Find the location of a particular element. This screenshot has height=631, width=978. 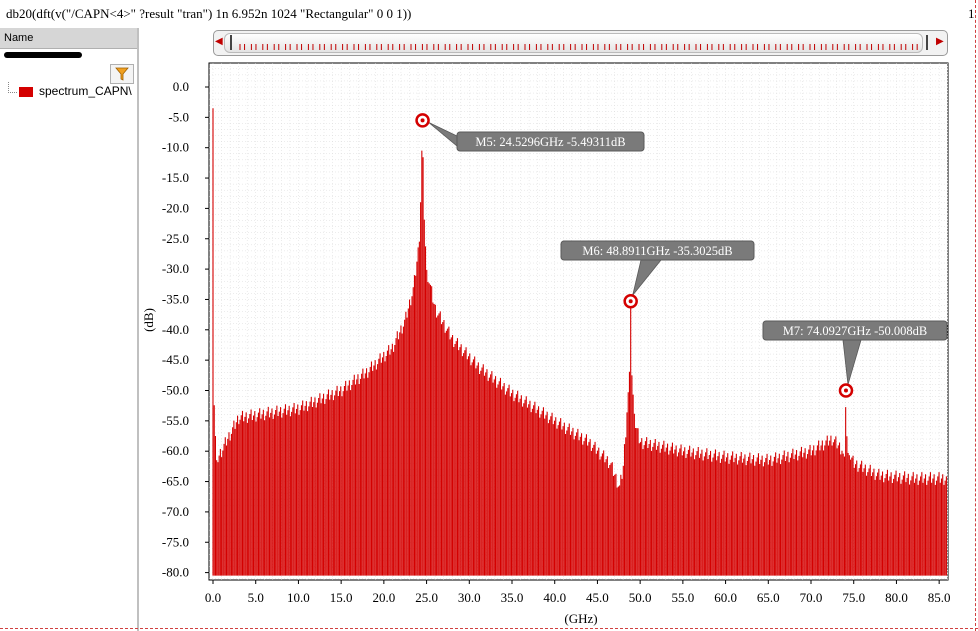

x-tick-label: 35.0 is located at coordinates (512, 597).